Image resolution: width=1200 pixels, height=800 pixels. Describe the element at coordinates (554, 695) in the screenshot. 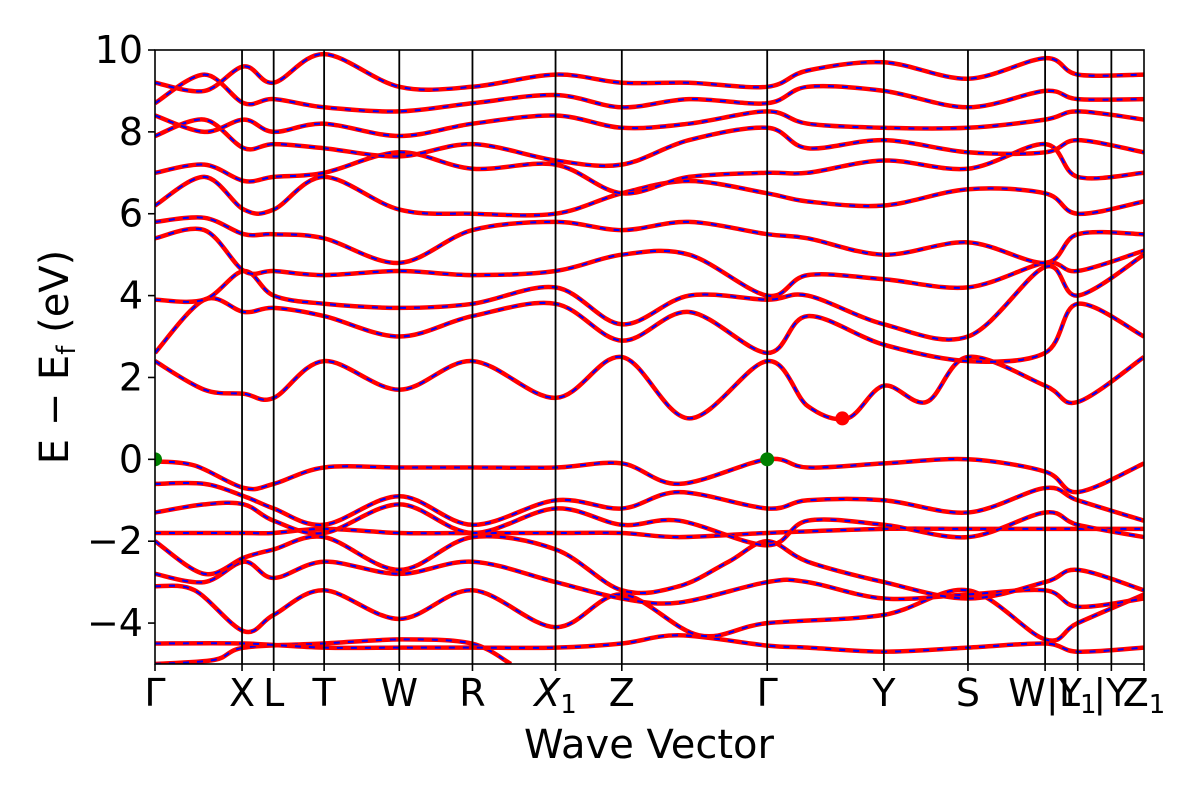

I see `x-tick-label: X1` at that location.